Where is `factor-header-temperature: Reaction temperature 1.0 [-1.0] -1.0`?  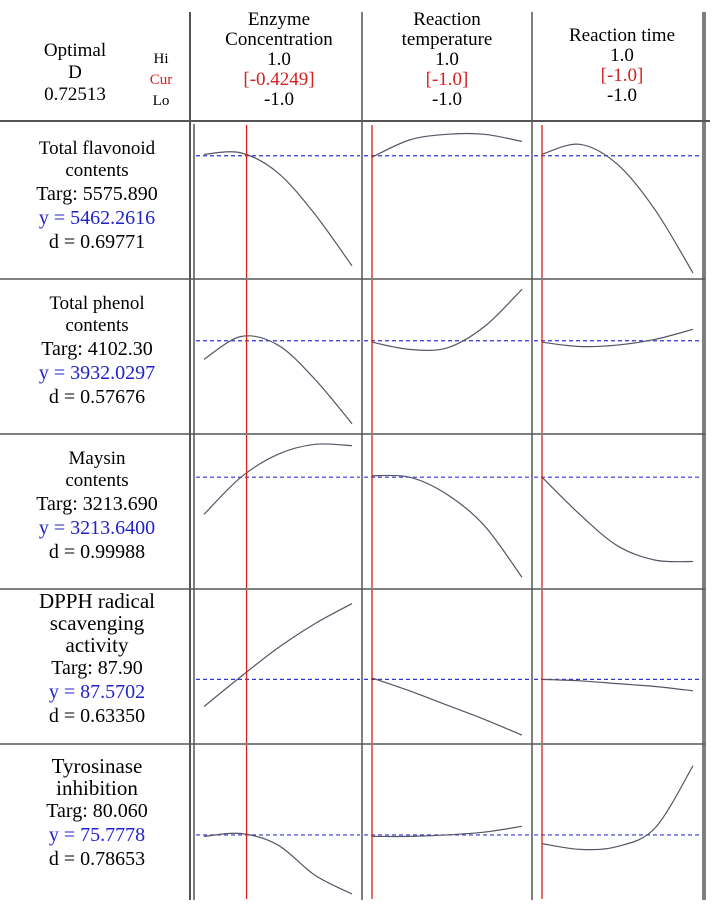 factor-header-temperature: Reaction temperature 1.0 [-1.0] -1.0 is located at coordinates (447, 60).